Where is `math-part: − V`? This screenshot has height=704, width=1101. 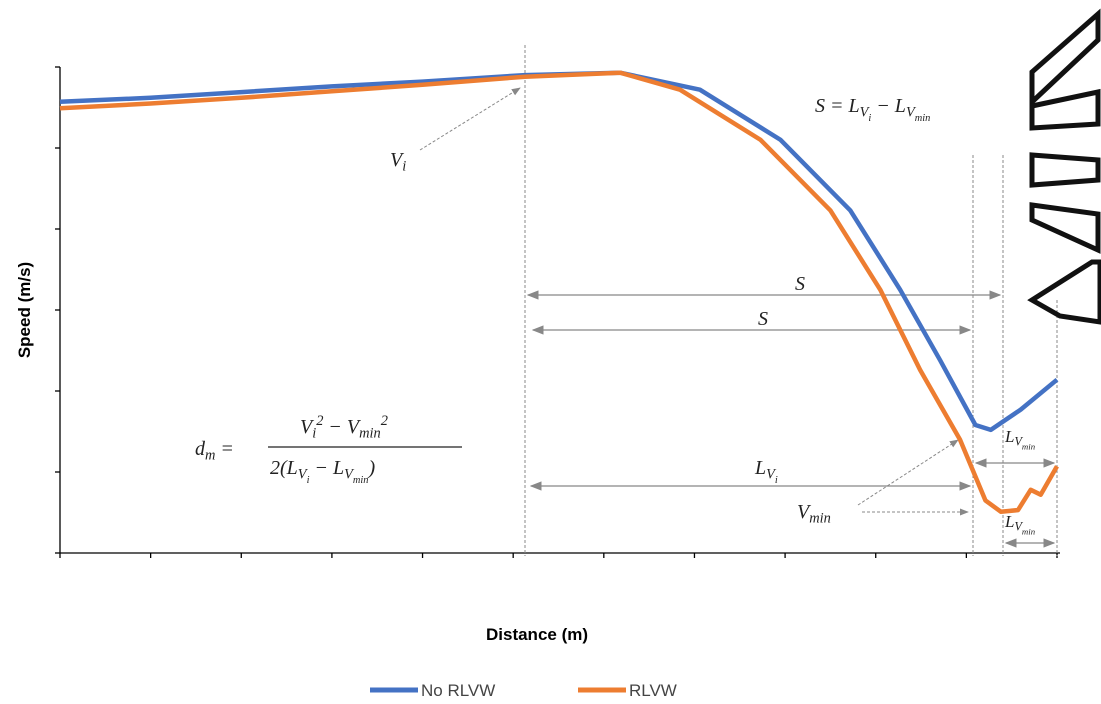 math-part: − V is located at coordinates (342, 427).